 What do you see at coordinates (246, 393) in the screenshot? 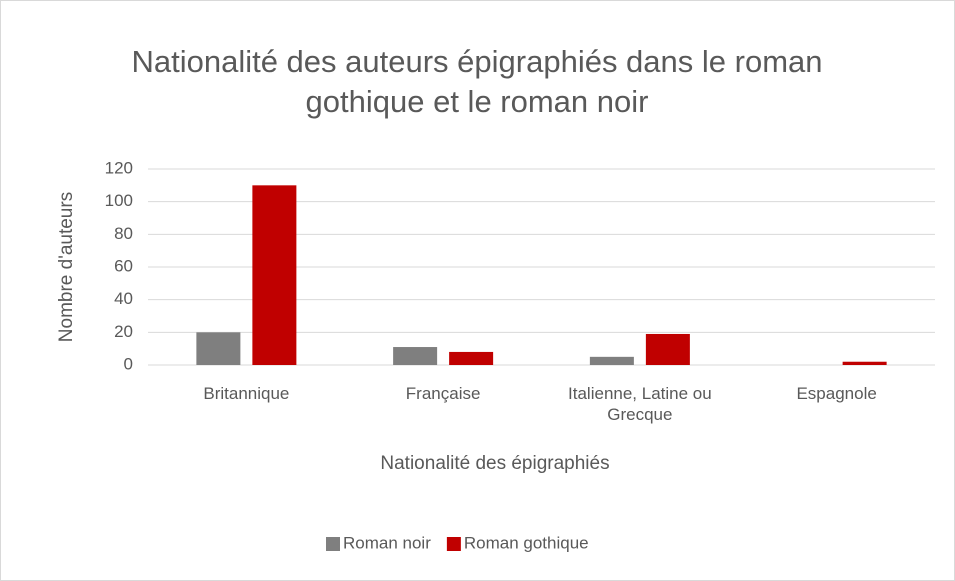
I see `x-tick-label: Britannique` at bounding box center [246, 393].